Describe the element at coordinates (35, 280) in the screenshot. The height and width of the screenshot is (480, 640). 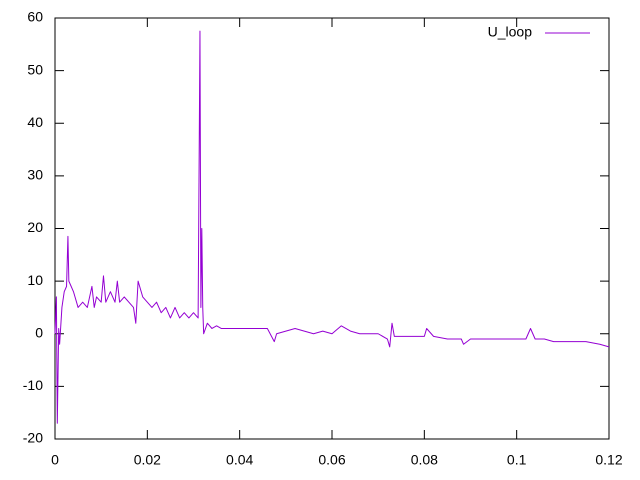
I see `y-tick-label: 10` at that location.